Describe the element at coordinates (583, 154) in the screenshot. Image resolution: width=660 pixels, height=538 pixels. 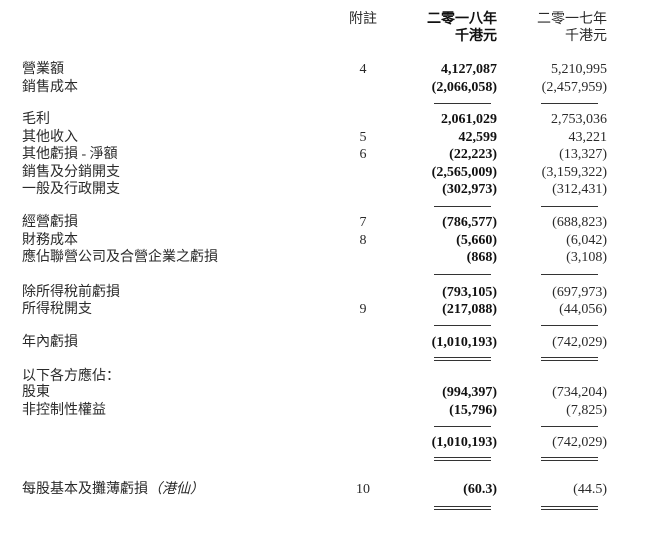
I see `prior-year-value: (13,327)` at that location.